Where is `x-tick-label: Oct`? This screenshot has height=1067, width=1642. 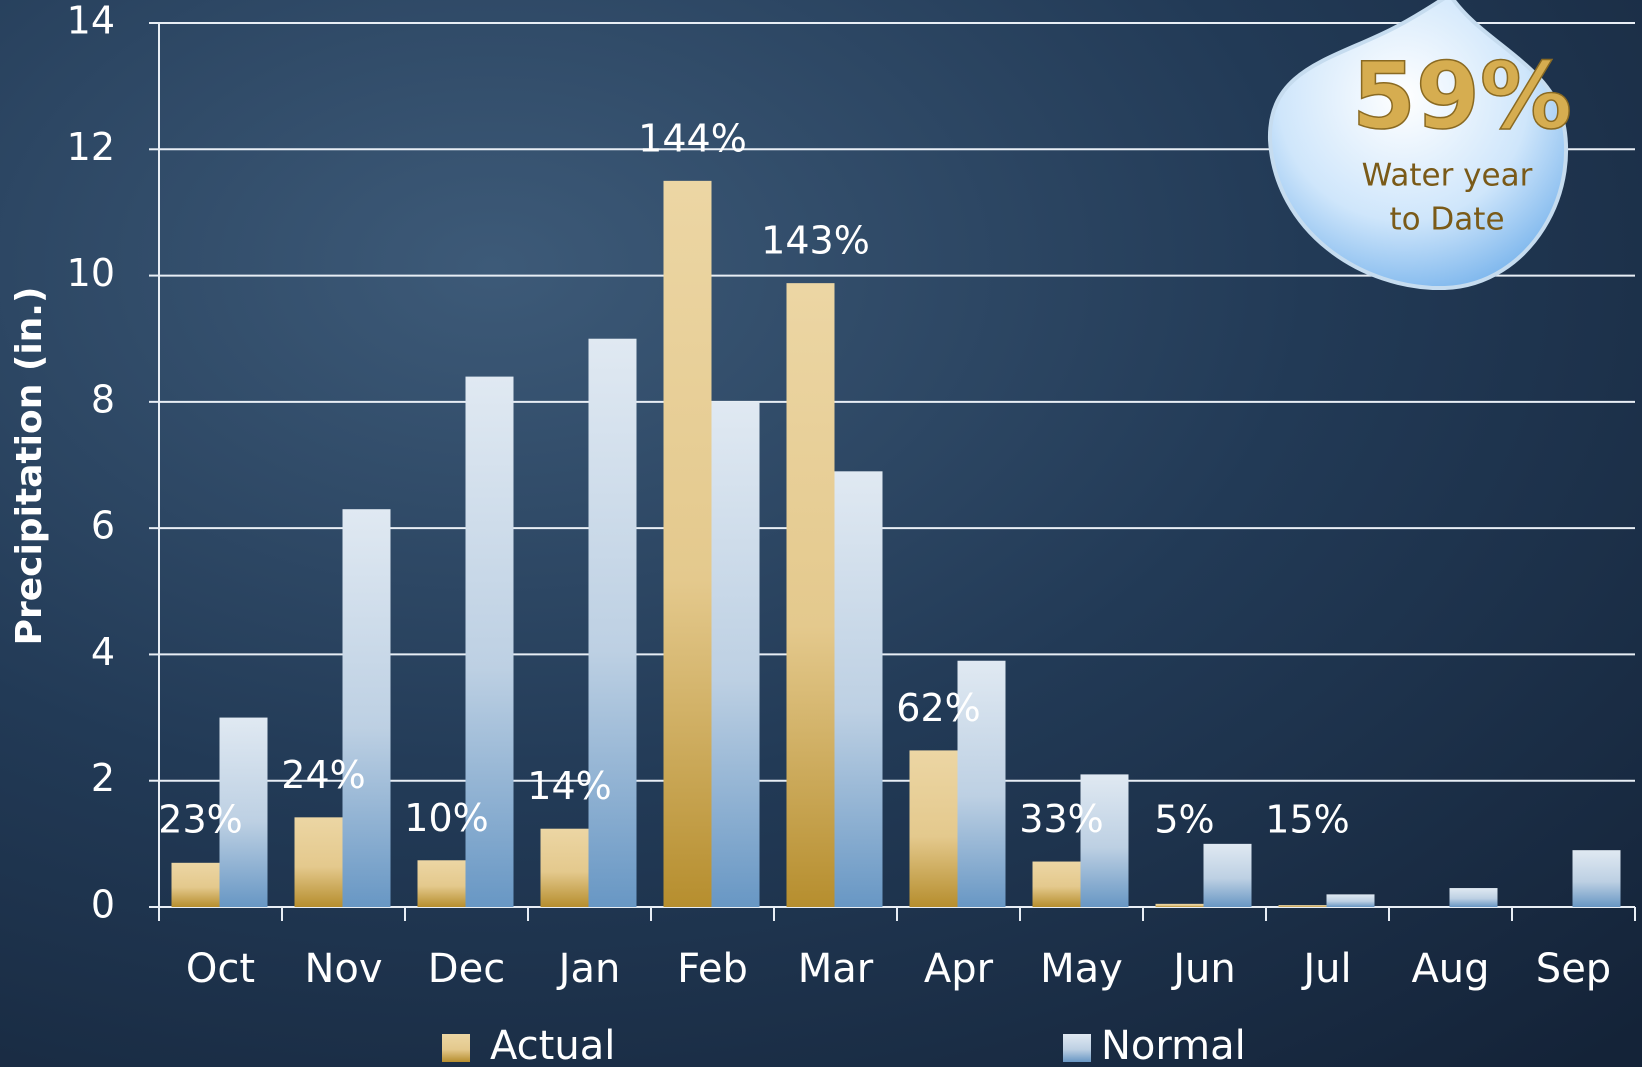 x-tick-label: Oct is located at coordinates (220, 969).